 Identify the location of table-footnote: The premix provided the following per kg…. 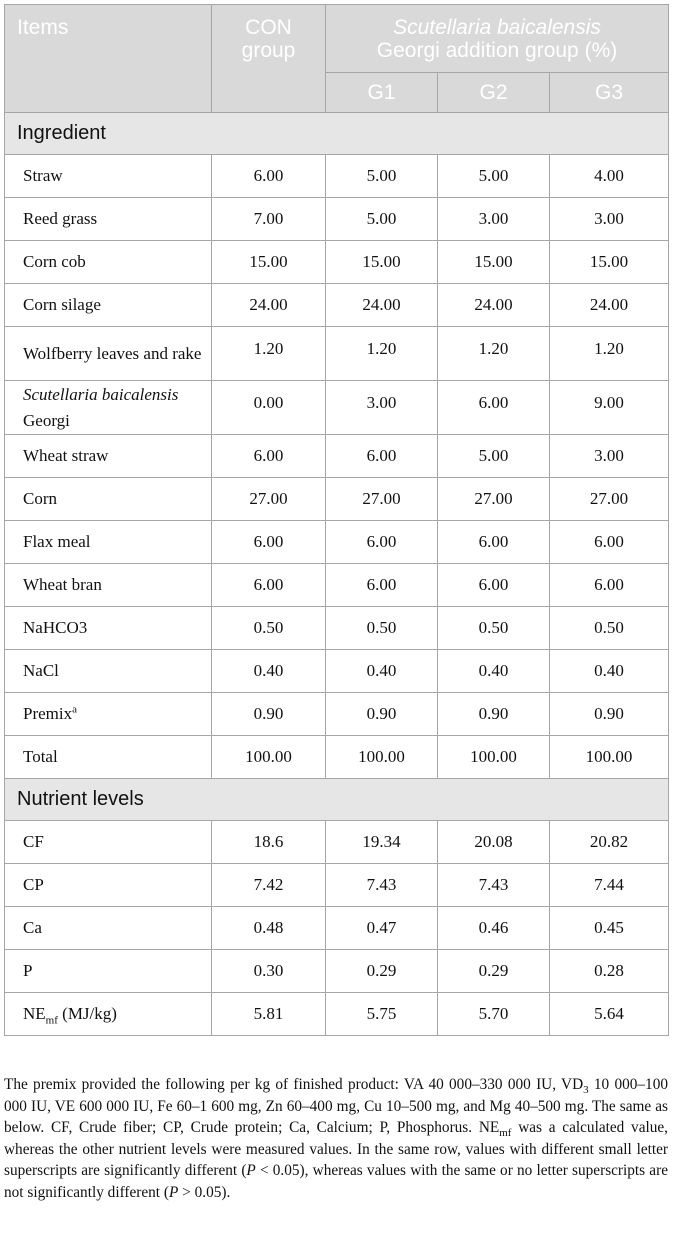
(336, 1138).